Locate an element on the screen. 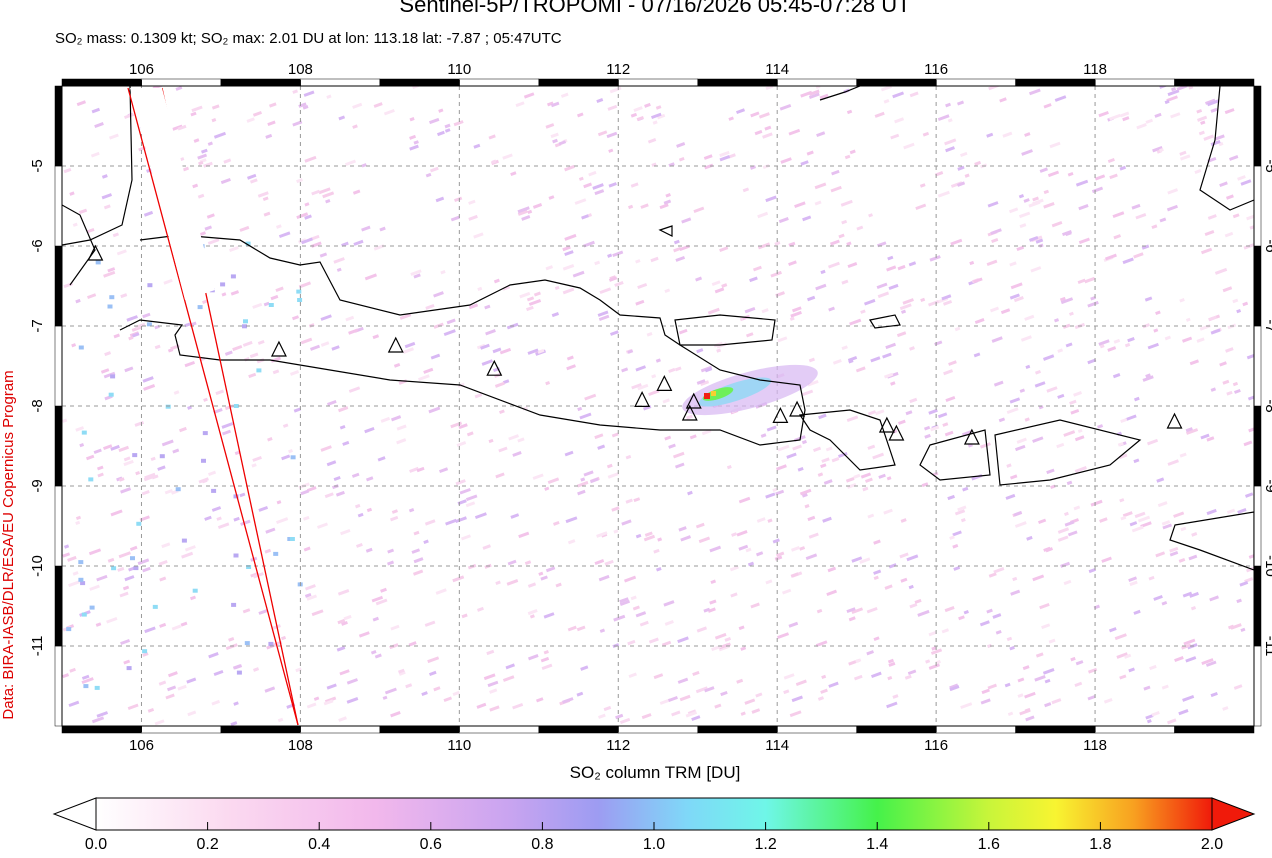  swath-edge is located at coordinates (213, 406).